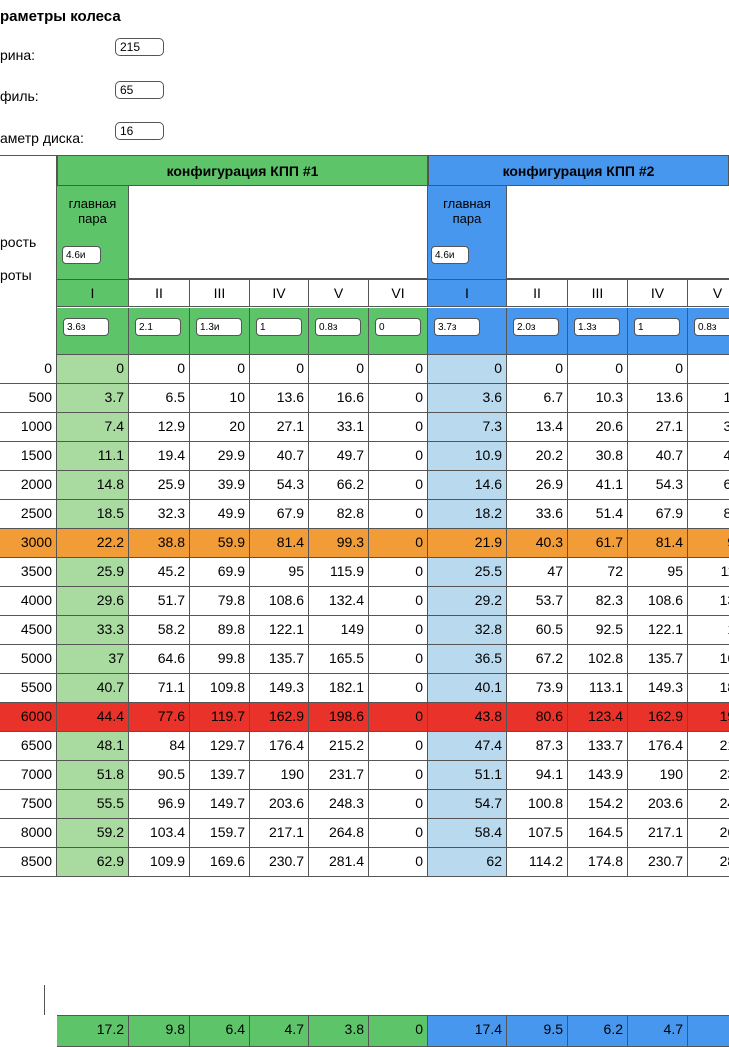 Image resolution: width=729 pixels, height=1047 pixels. Describe the element at coordinates (139, 47) in the screenshot. I see `tire-width-input` at that location.